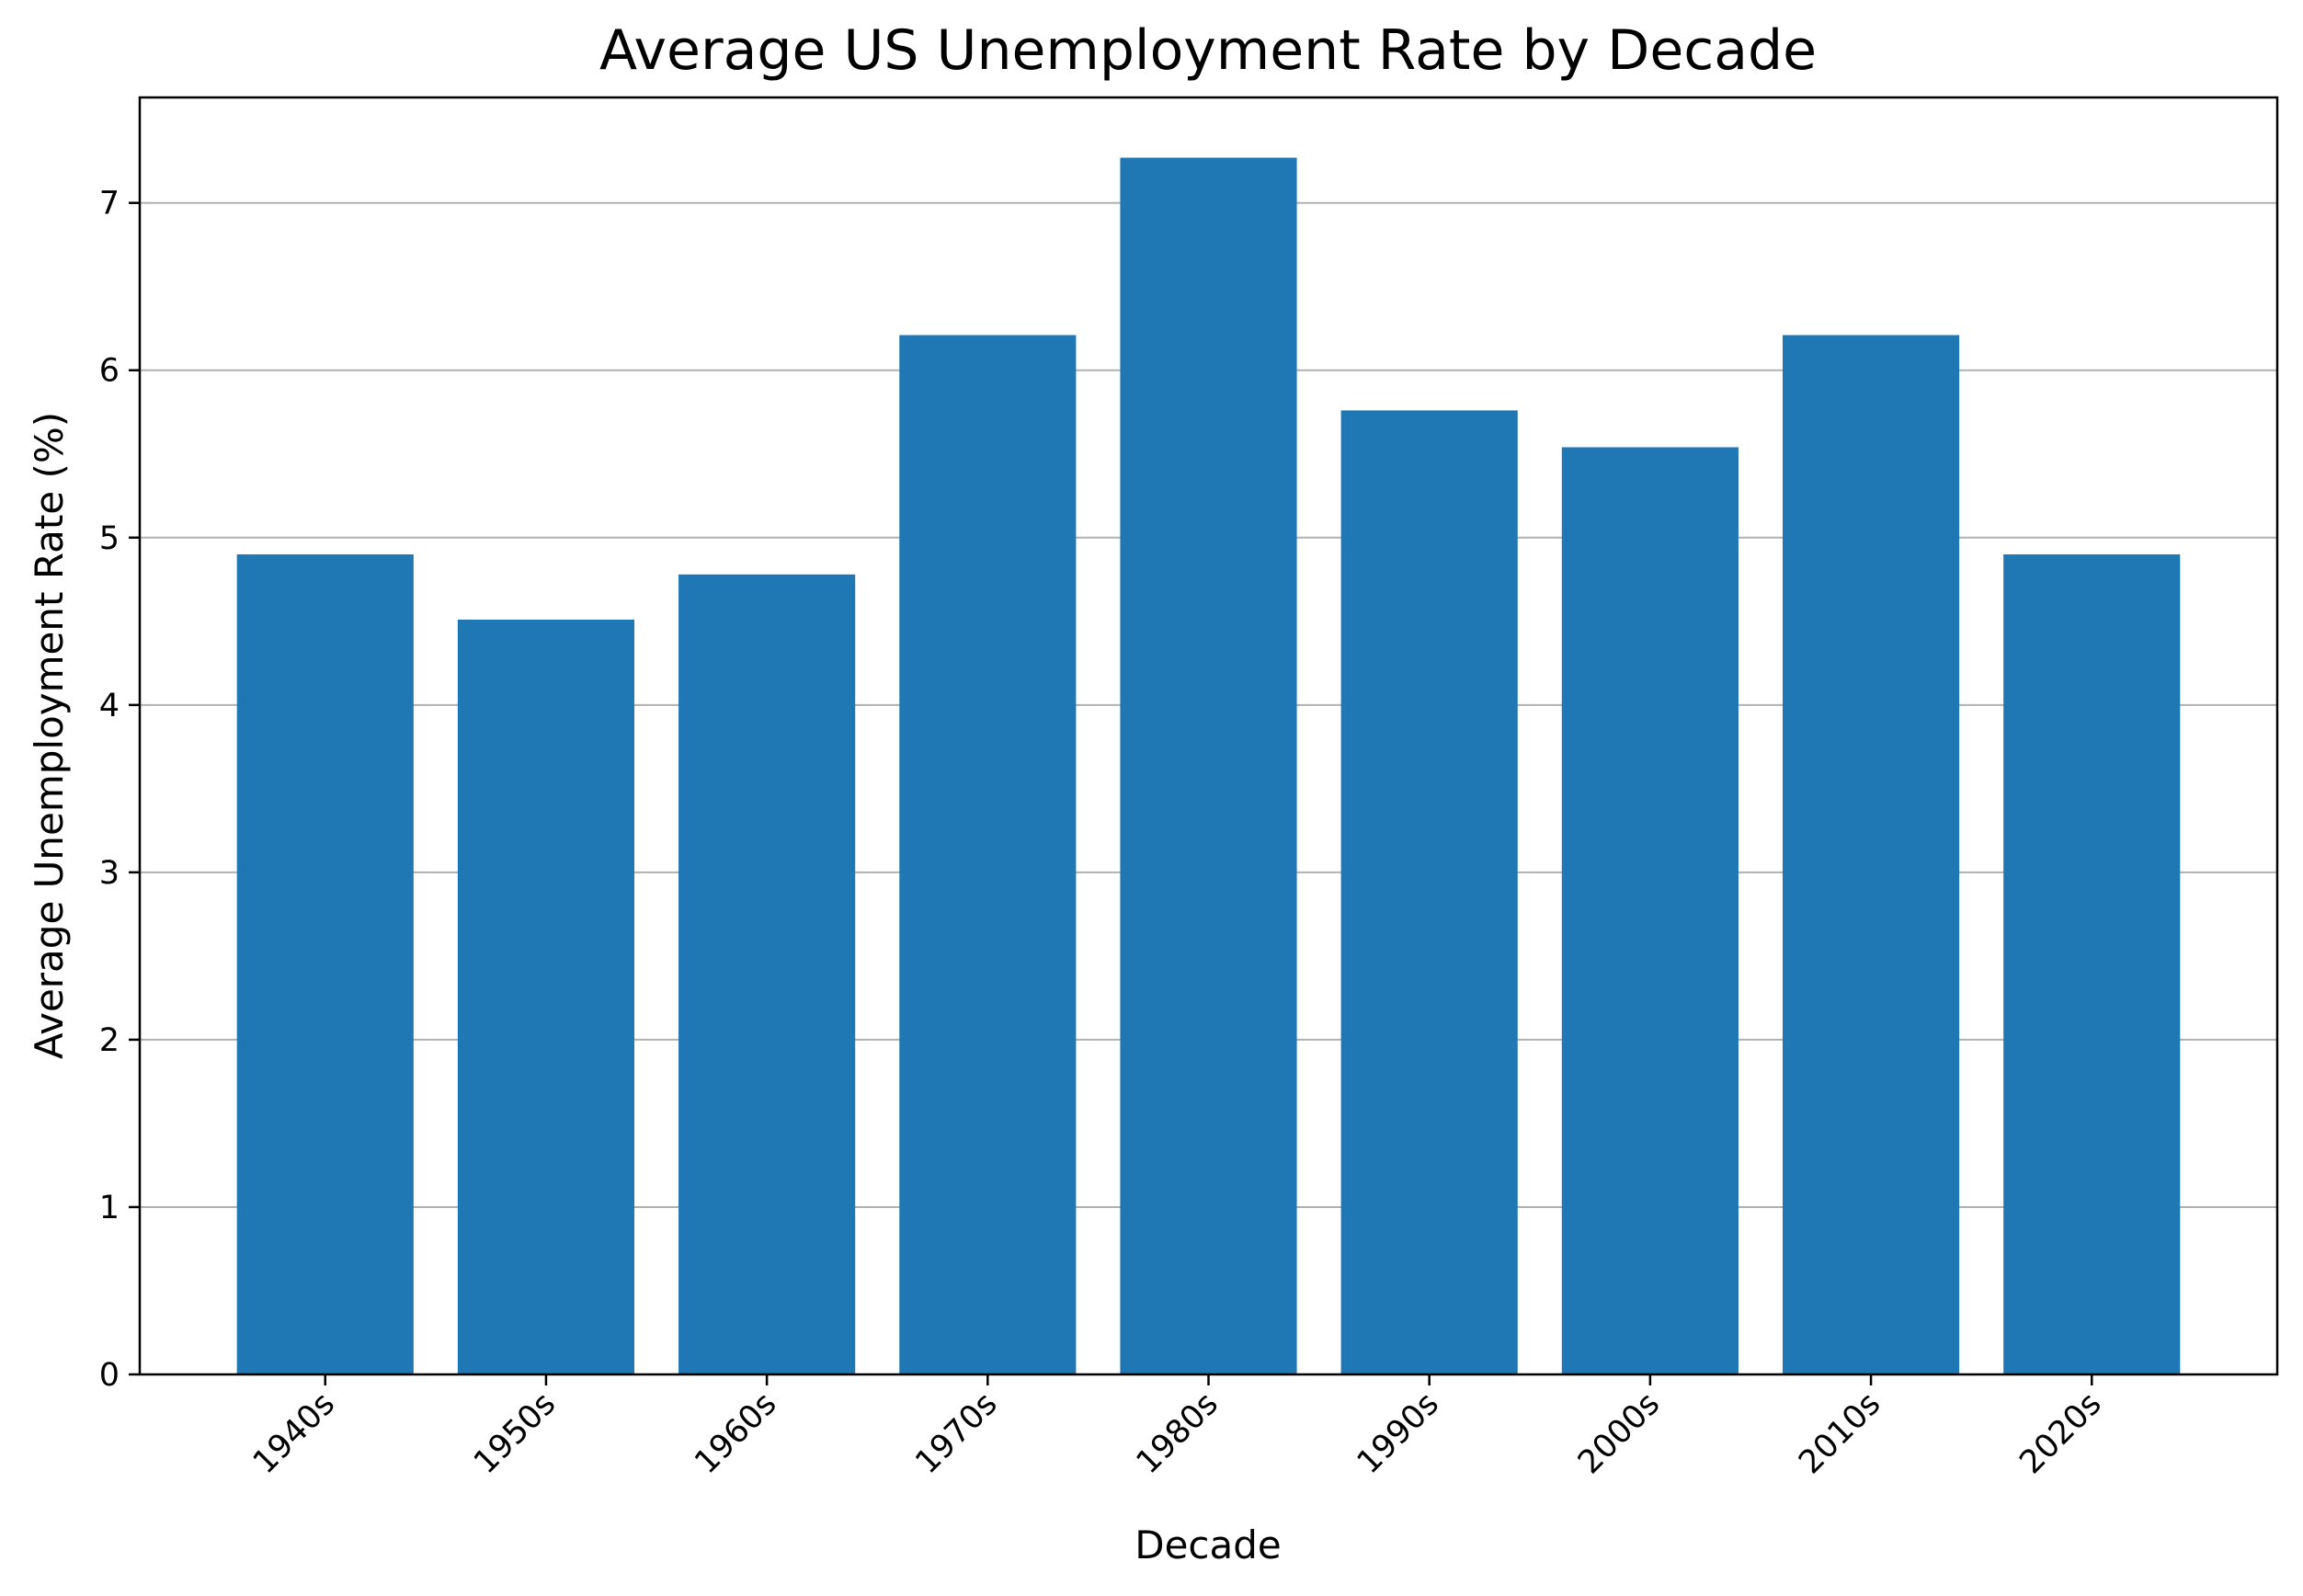 This screenshot has height=1596, width=2303. Describe the element at coordinates (109, 873) in the screenshot. I see `y-tick-label-3: 3` at that location.